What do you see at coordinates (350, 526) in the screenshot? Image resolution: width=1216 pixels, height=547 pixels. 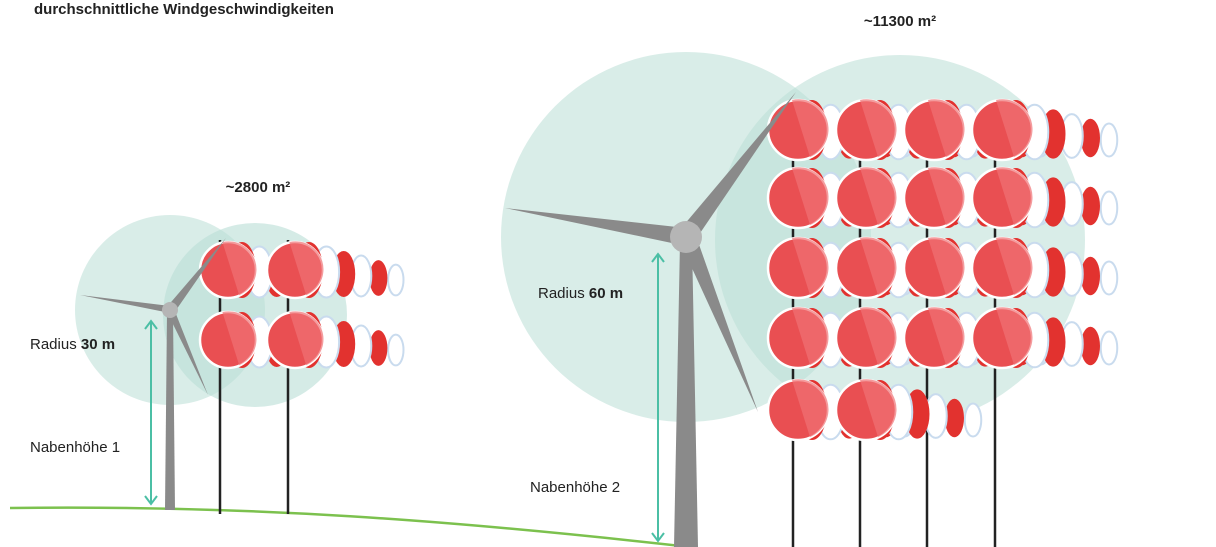 I see `ground` at bounding box center [350, 526].